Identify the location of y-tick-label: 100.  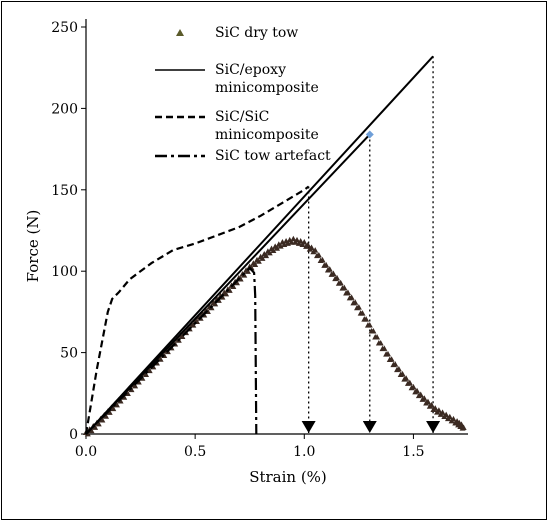
(64, 272).